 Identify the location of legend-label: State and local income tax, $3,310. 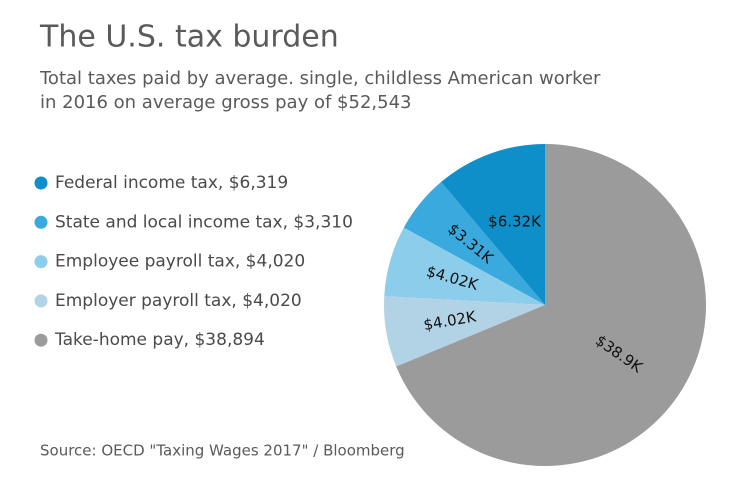
(204, 222).